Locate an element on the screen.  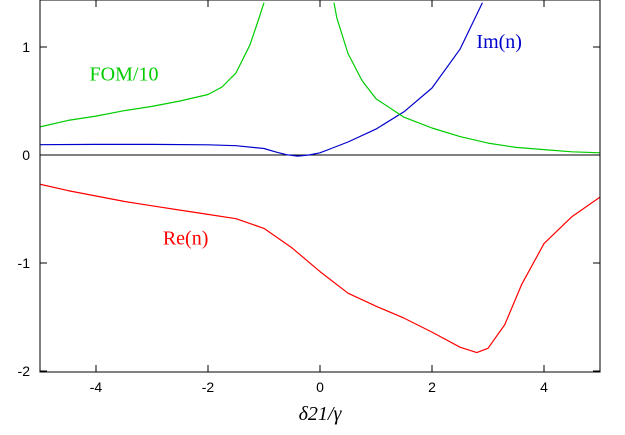
x-tick-label: -4 is located at coordinates (96, 387).